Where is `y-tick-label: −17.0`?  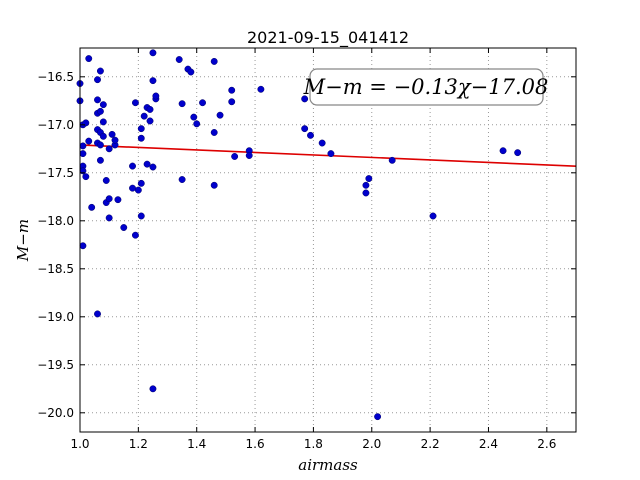
y-tick-label: −17.0 is located at coordinates (55, 125).